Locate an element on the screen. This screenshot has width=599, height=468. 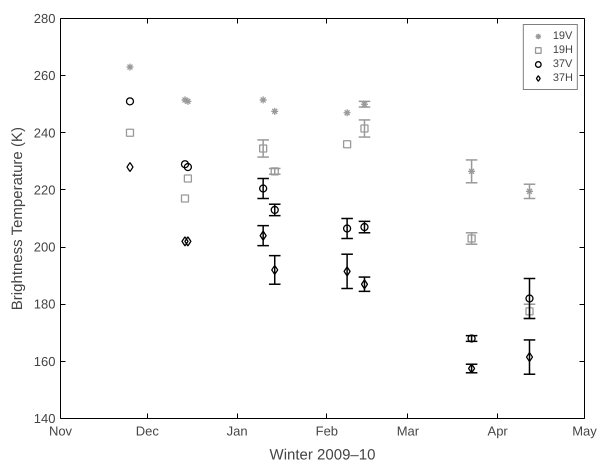
y-tick-label: 260 is located at coordinates (45, 76).